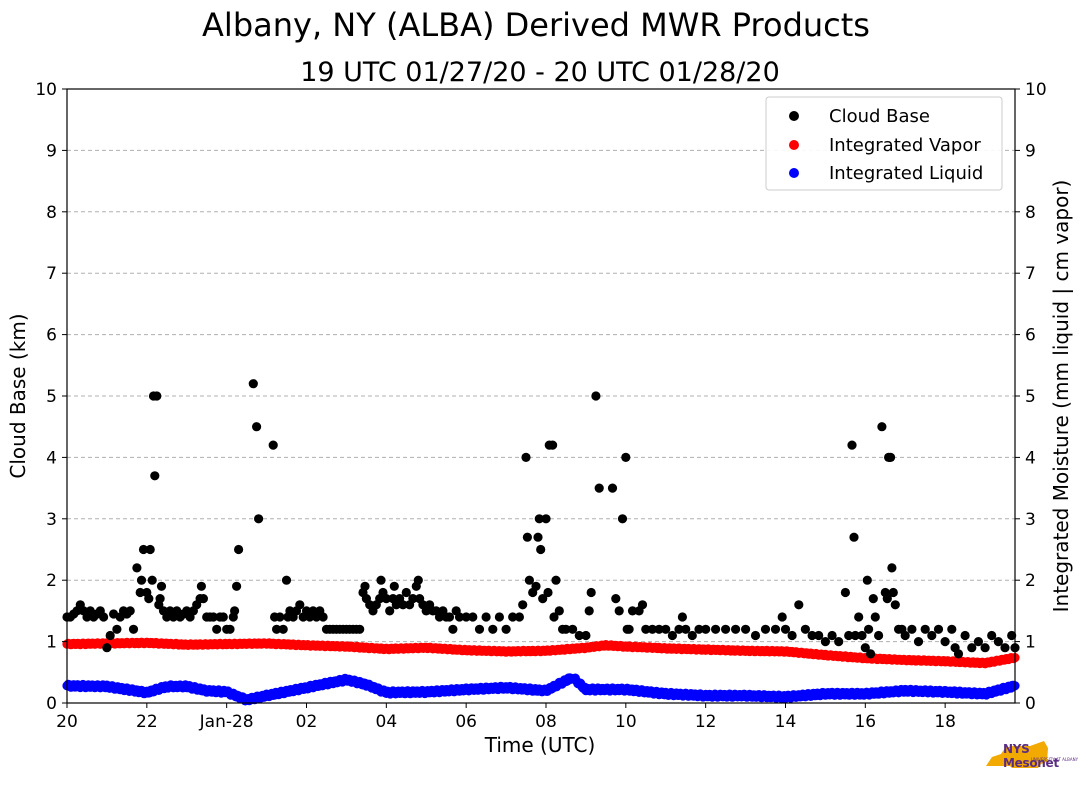 The image size is (1089, 804). I want to click on y-ticks-left: 0 1 2 3 4 5 6 7 8 9 10, so click(51, 397).